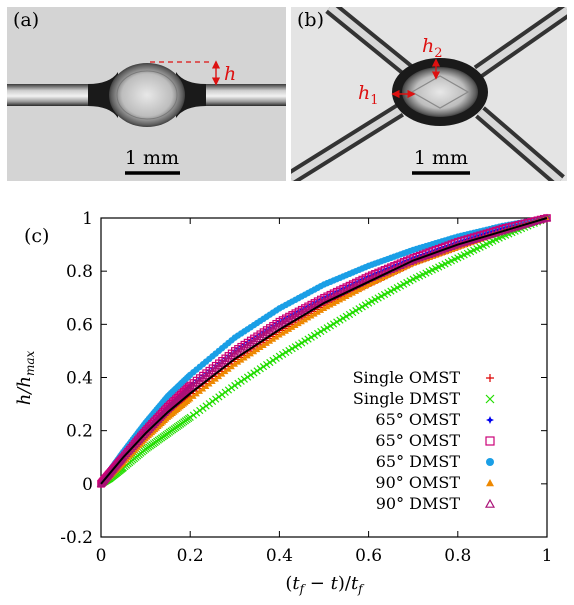 The width and height of the screenshot is (574, 605). I want to click on panel-b-h1-label: h1, so click(368, 95).